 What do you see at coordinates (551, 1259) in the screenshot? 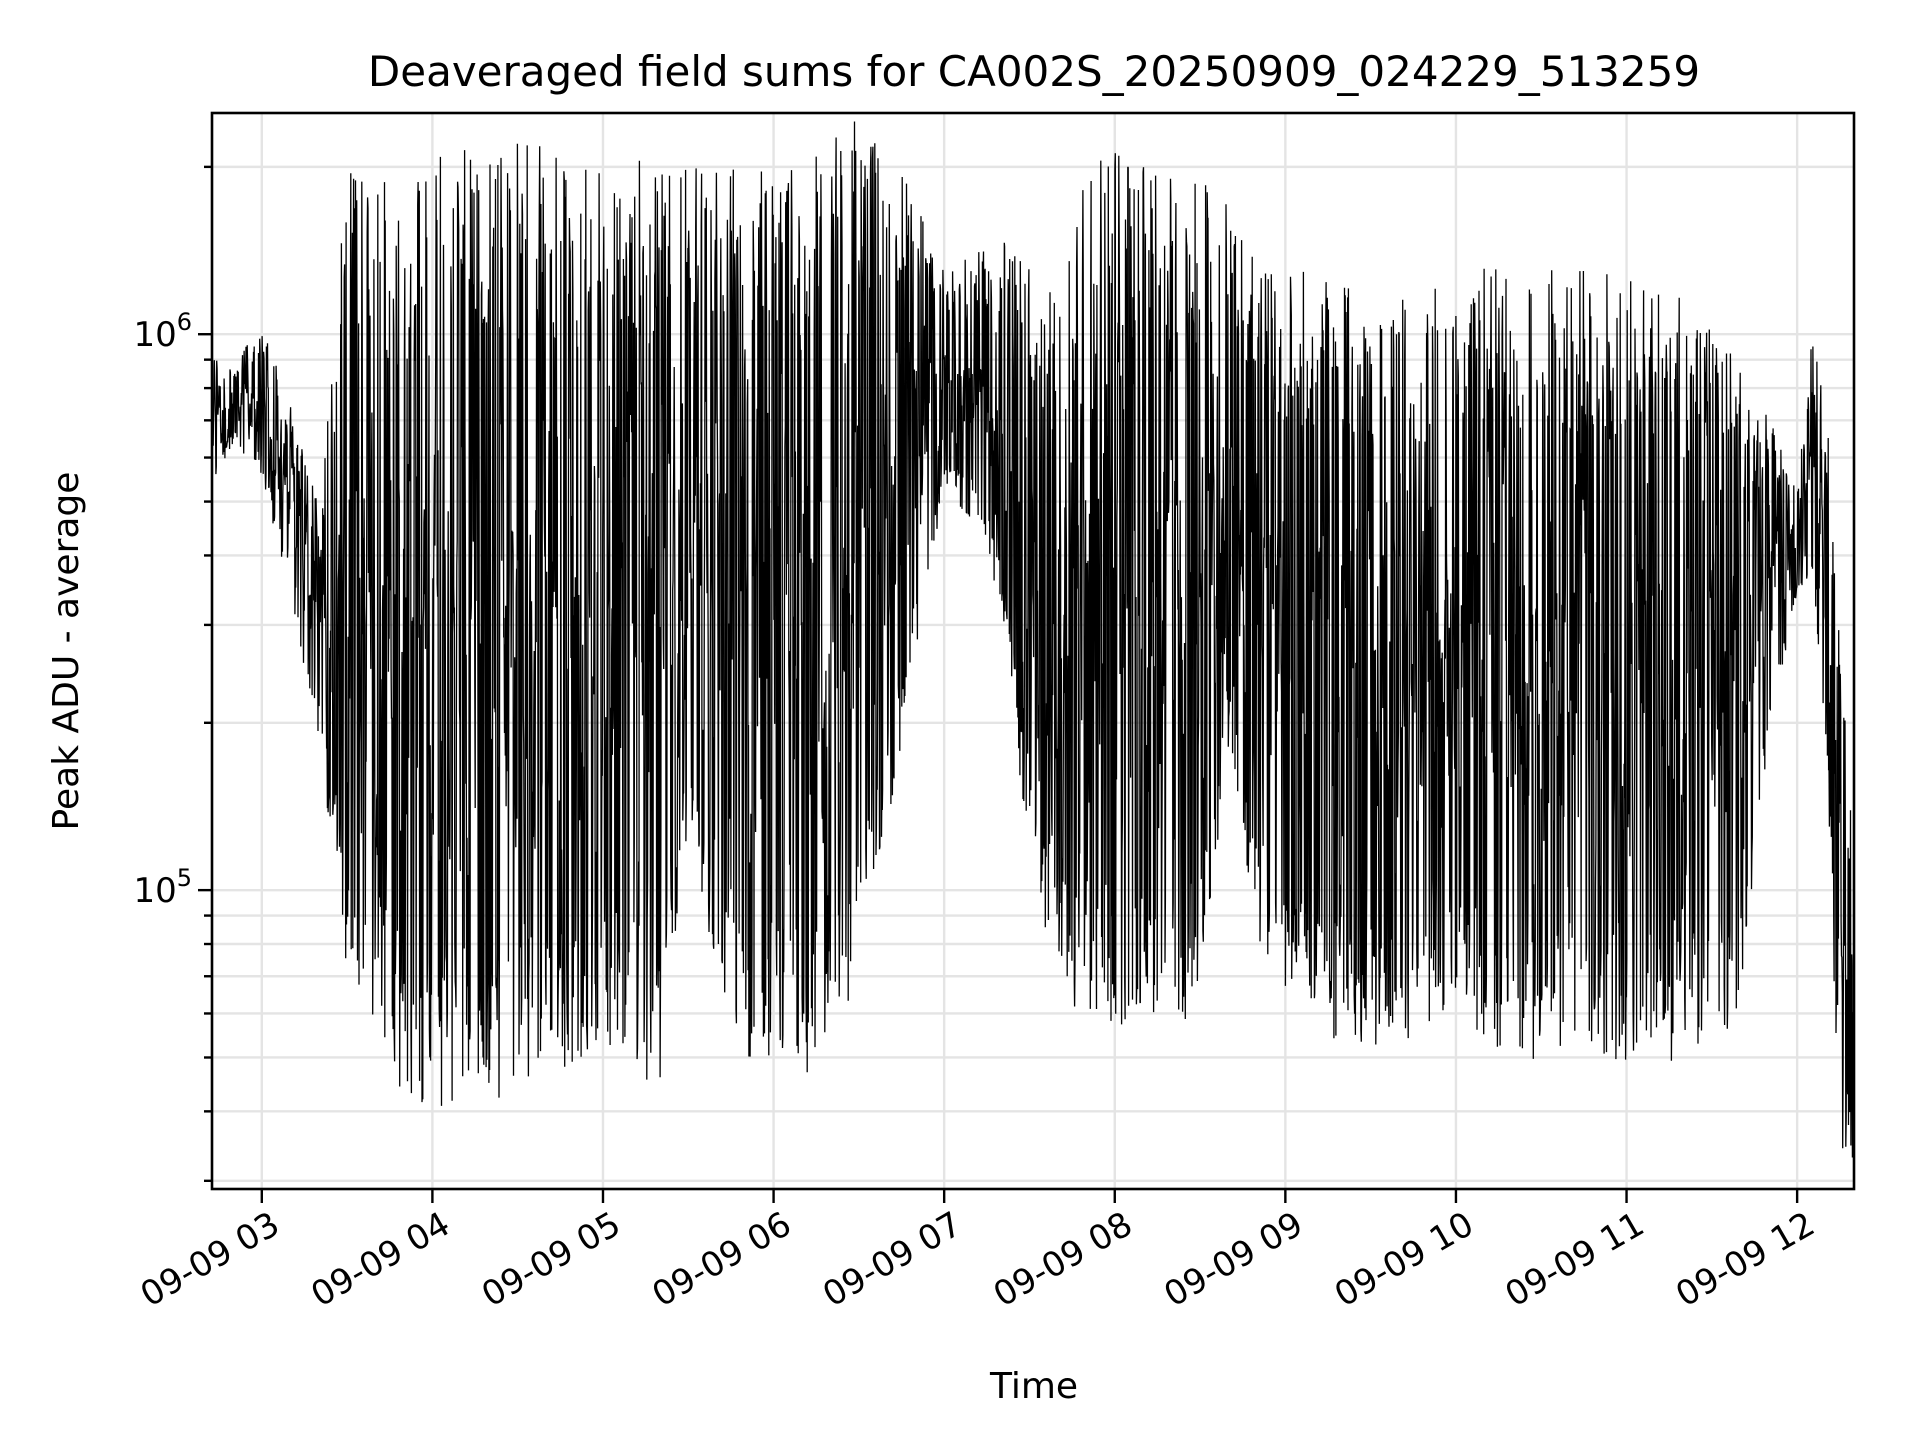
I see `x-tick-label: 09-09 05` at bounding box center [551, 1259].